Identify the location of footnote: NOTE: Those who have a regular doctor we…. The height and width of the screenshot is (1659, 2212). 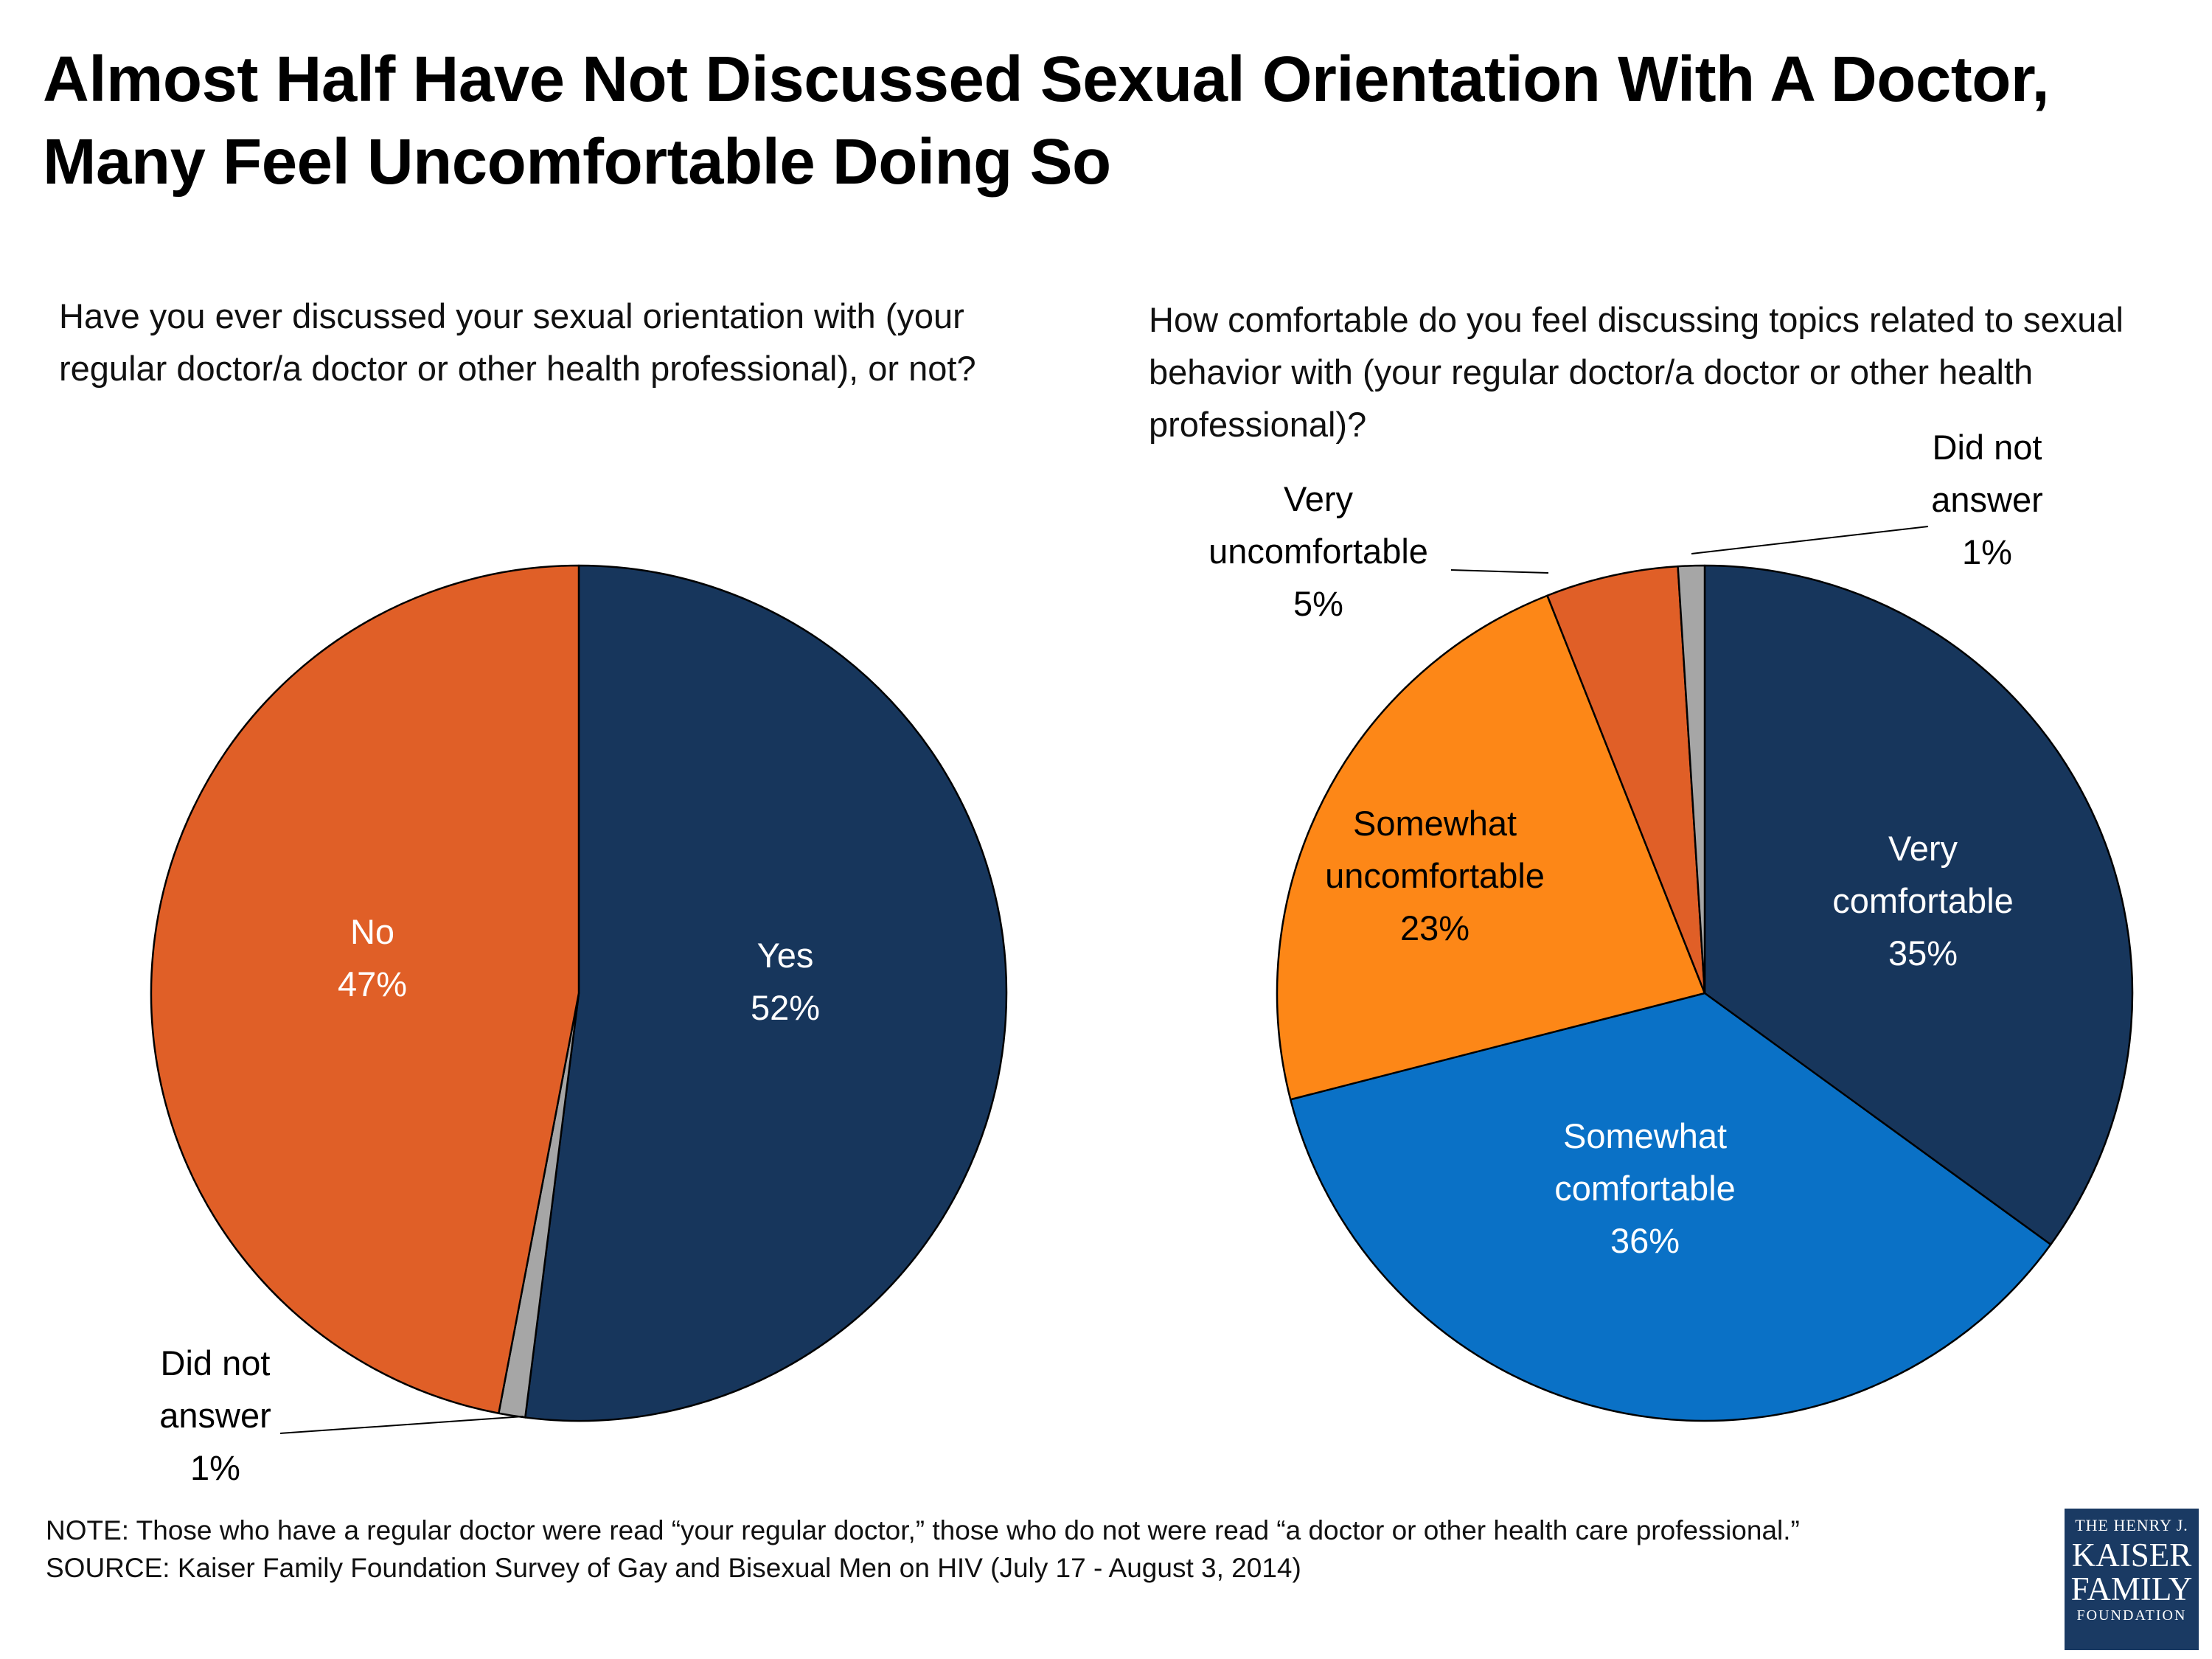
(1023, 1549).